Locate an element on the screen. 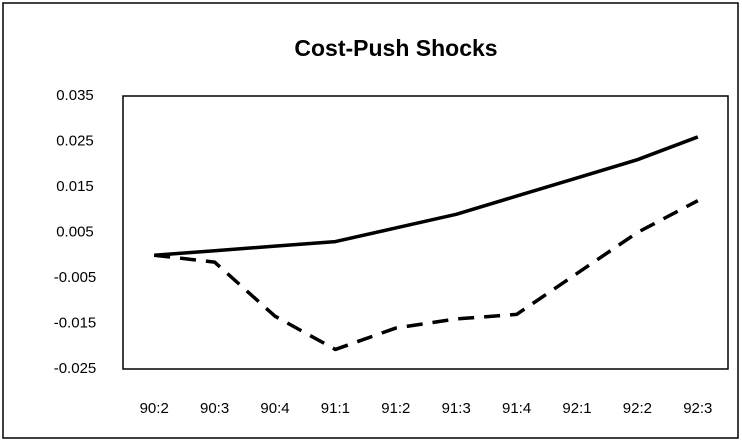 The image size is (742, 442). x-tick-label: 90:3 is located at coordinates (214, 408).